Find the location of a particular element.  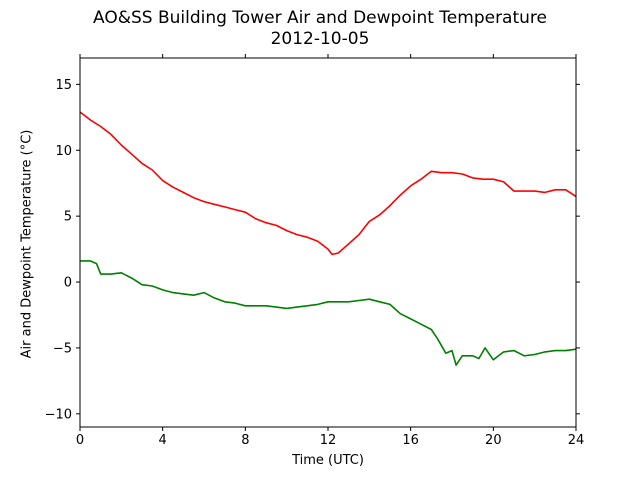

chart-subtitle: 2012-10-05 is located at coordinates (320, 39).